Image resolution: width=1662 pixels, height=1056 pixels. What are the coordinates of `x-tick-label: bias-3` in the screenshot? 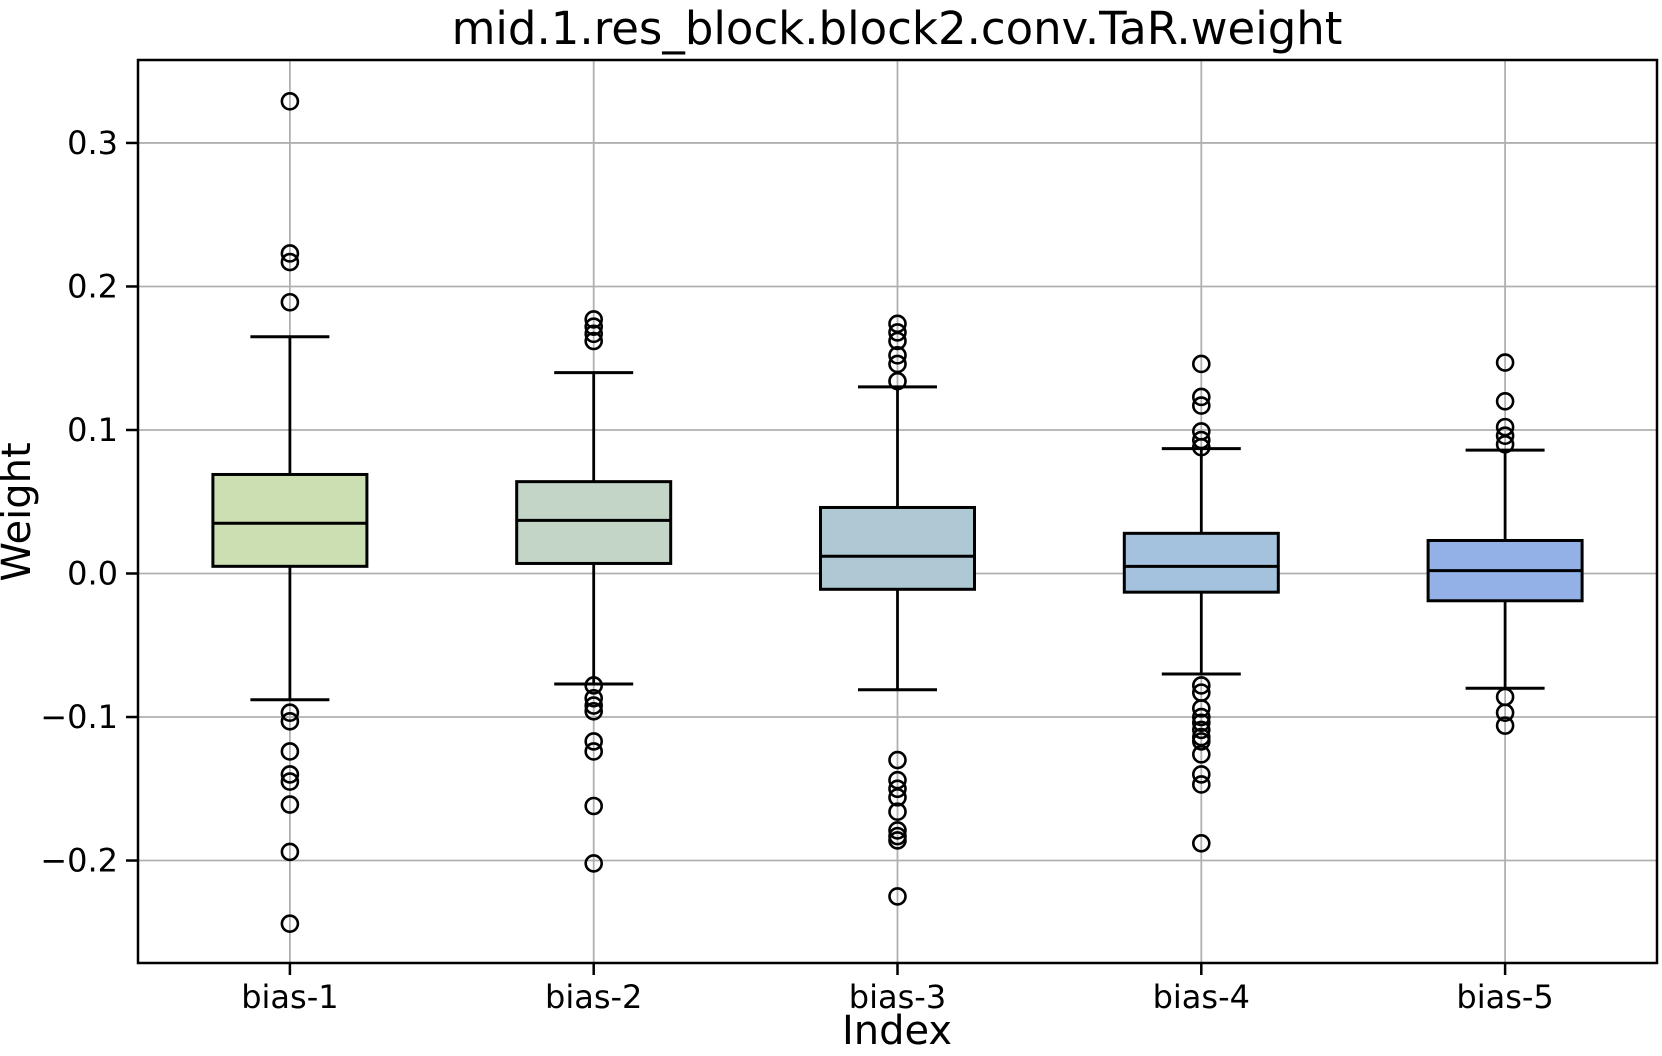 It's located at (897, 997).